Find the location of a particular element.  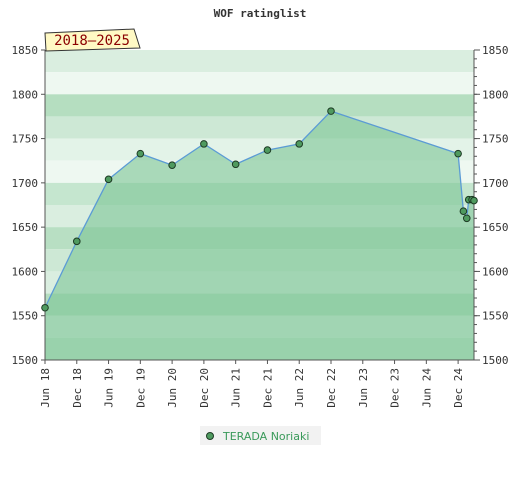

y-tick-label-right: 1850 is located at coordinates (495, 50).